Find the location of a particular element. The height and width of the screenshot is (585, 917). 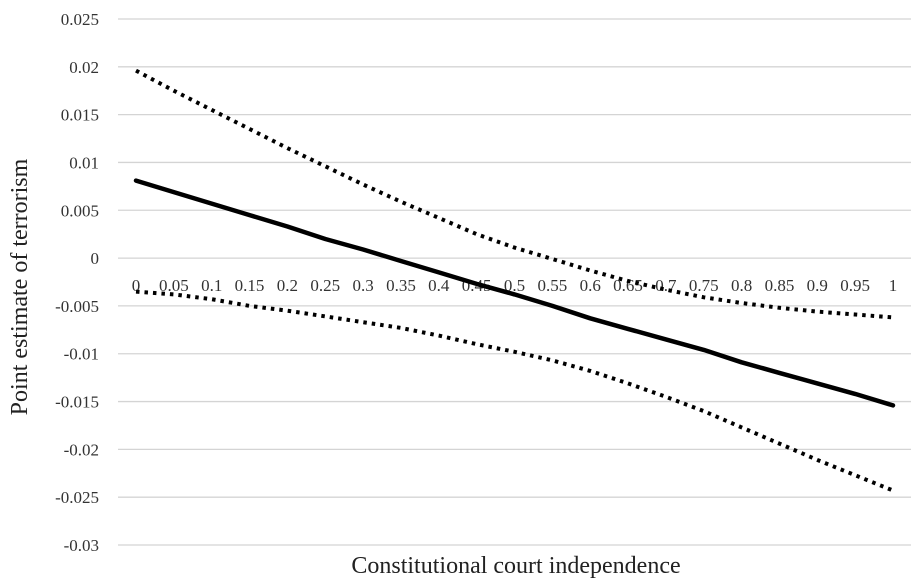

y-tick-label: 0.015 is located at coordinates (80, 115).